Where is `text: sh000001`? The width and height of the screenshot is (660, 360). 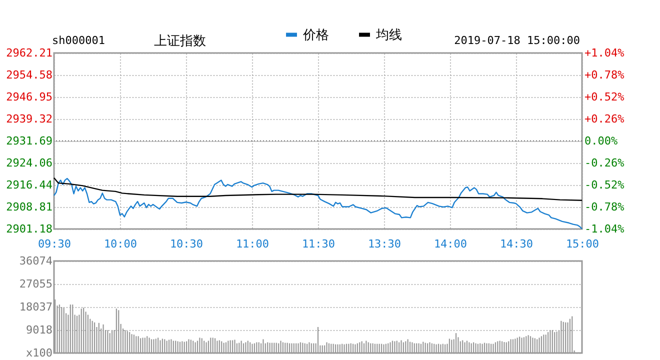
text: sh000001 is located at coordinates (78, 40).